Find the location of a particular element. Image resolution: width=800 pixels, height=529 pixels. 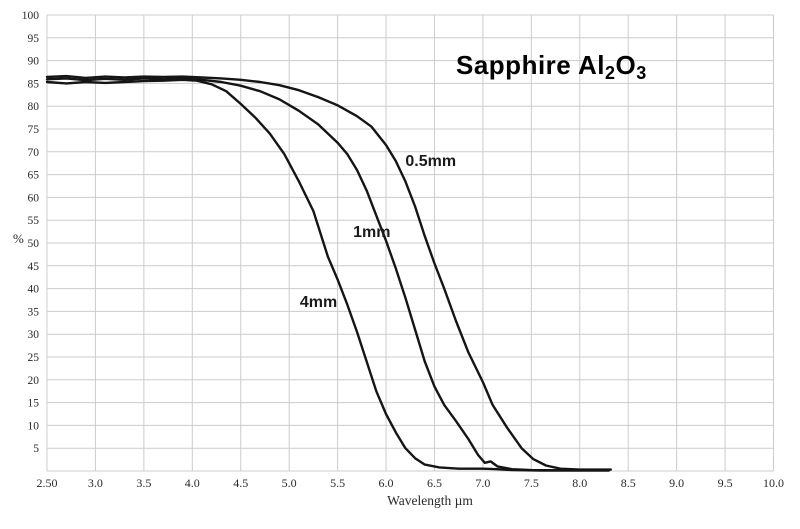

x-tick-label-8.5: 8.5 is located at coordinates (628, 483).